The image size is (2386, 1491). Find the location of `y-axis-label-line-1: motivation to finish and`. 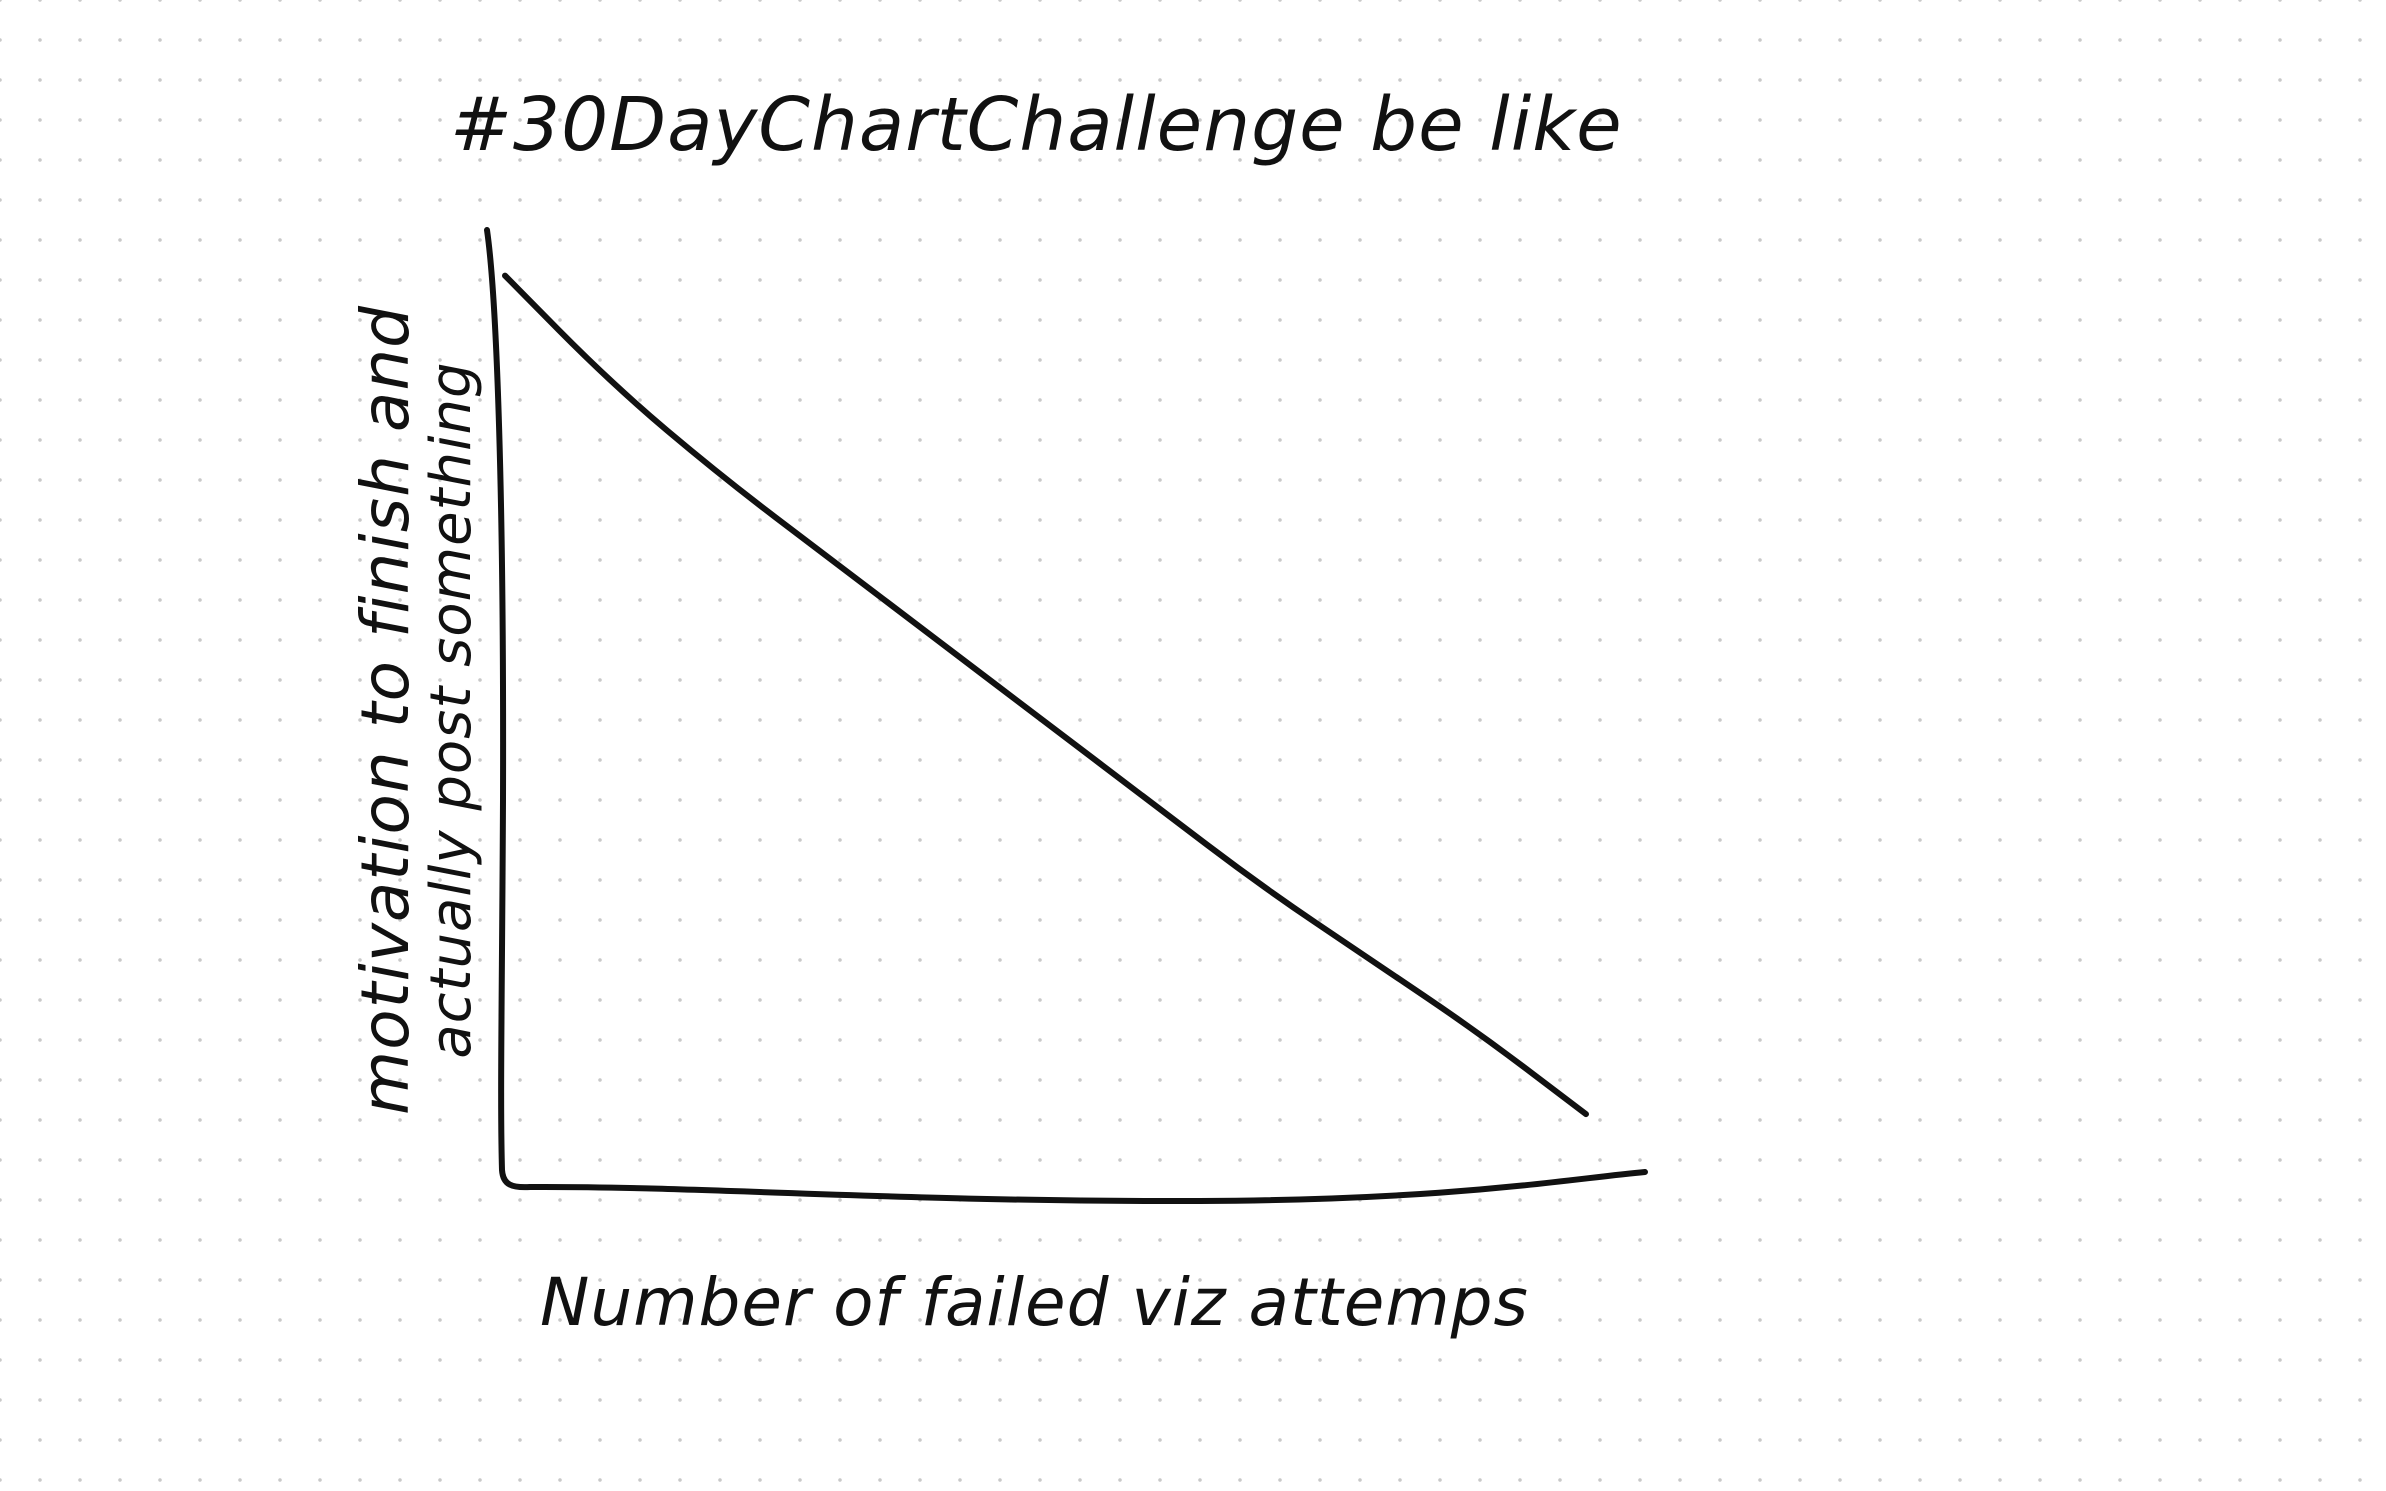

y-axis-label-line-1: motivation to finish and is located at coordinates (385, 710).